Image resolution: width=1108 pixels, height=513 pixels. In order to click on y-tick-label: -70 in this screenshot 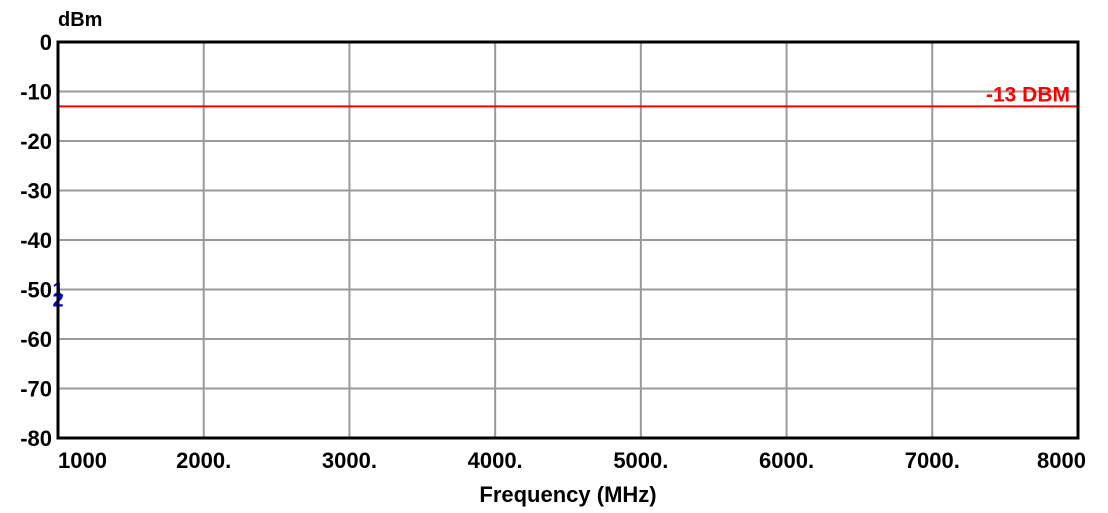, I will do `click(36, 389)`.